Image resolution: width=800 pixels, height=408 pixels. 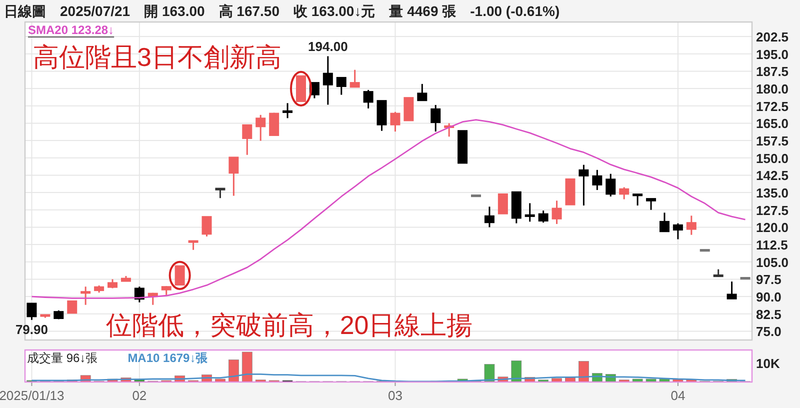 What do you see at coordinates (769, 297) in the screenshot?
I see `y-tick-label: 90.0` at bounding box center [769, 297].